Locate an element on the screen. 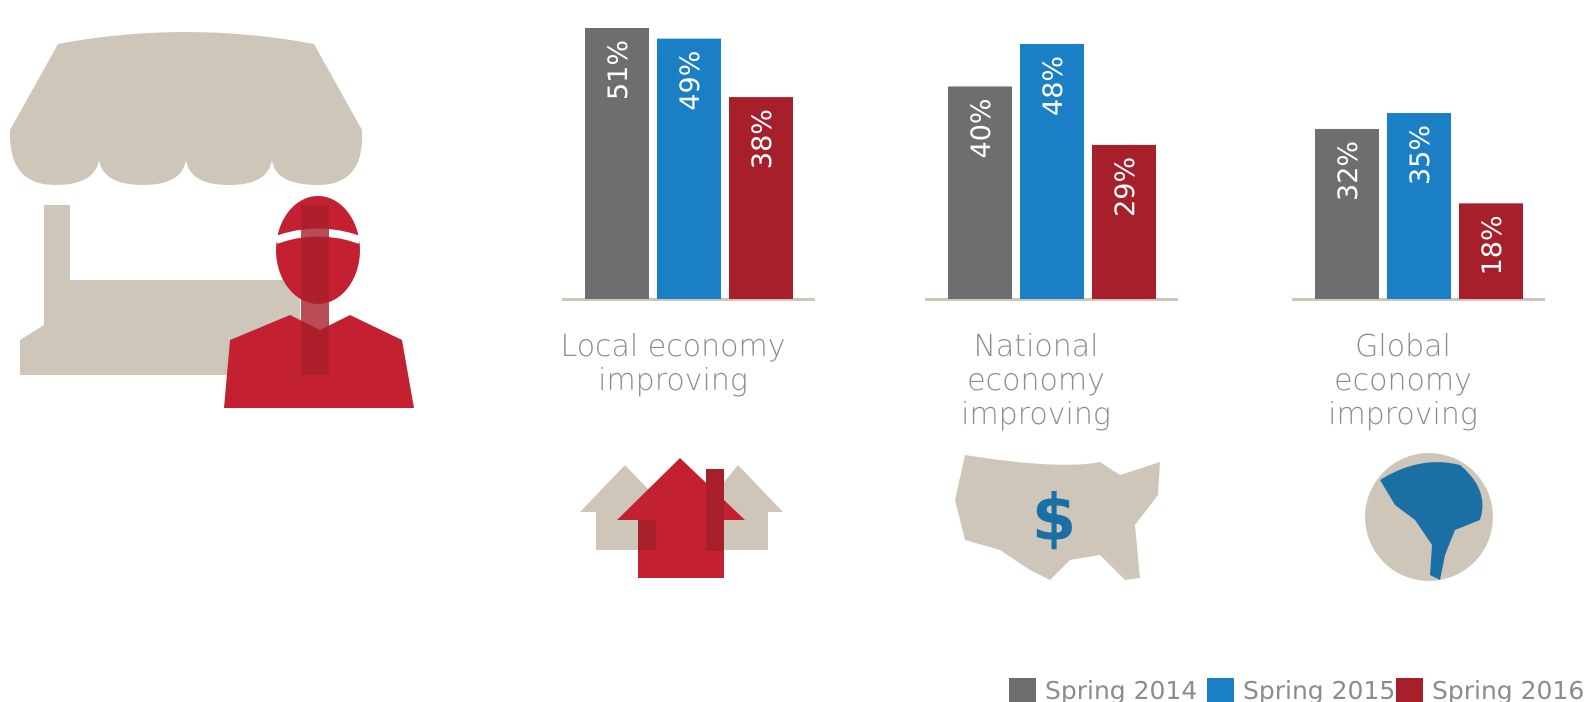 This screenshot has height=702, width=1593. legend-label: Spring 2016 is located at coordinates (1508, 689).